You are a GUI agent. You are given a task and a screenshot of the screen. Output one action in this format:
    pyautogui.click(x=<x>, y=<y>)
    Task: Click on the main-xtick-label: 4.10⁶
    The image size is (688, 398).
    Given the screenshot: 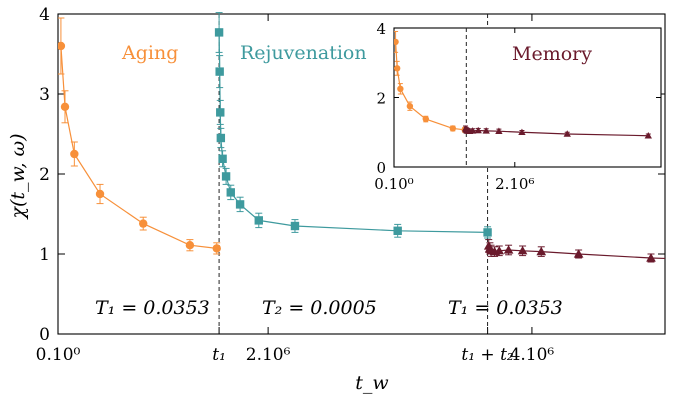 What is the action you would take?
    pyautogui.click(x=532, y=355)
    